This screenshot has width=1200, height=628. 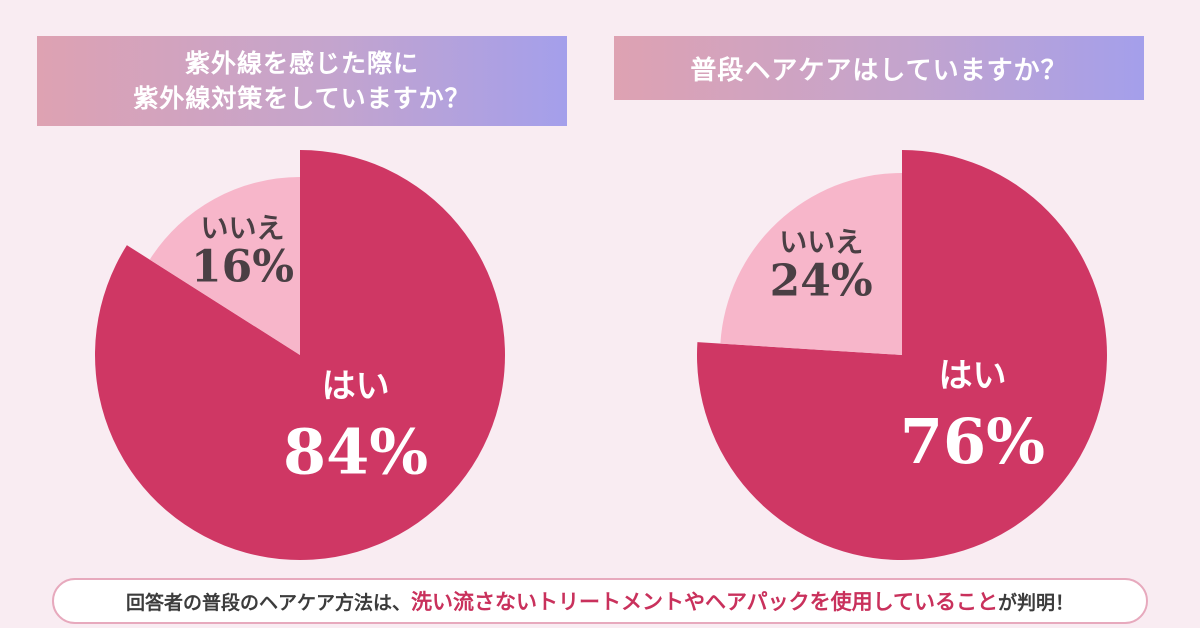 I want to click on pie-right-label-yes: はい, so click(x=973, y=376).